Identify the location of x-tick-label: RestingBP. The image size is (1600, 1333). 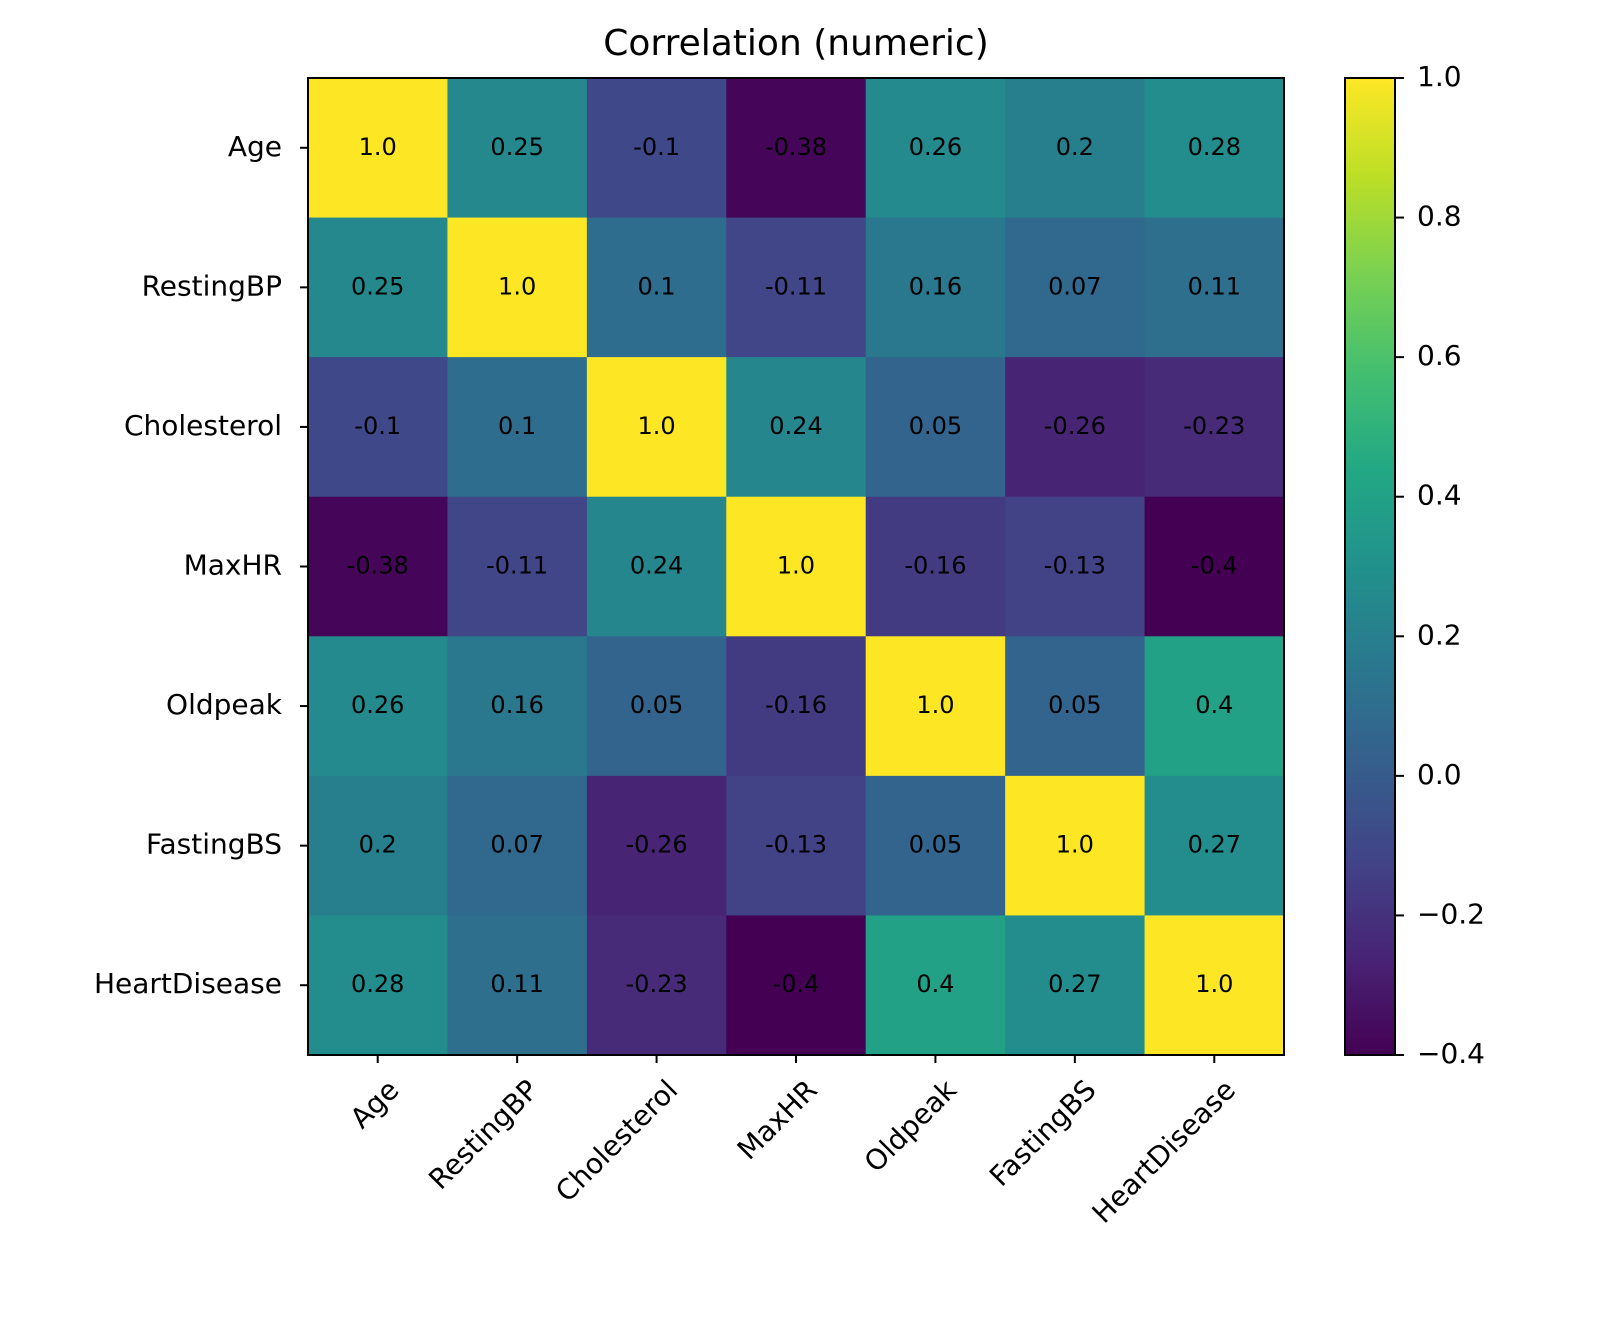
(483, 1134).